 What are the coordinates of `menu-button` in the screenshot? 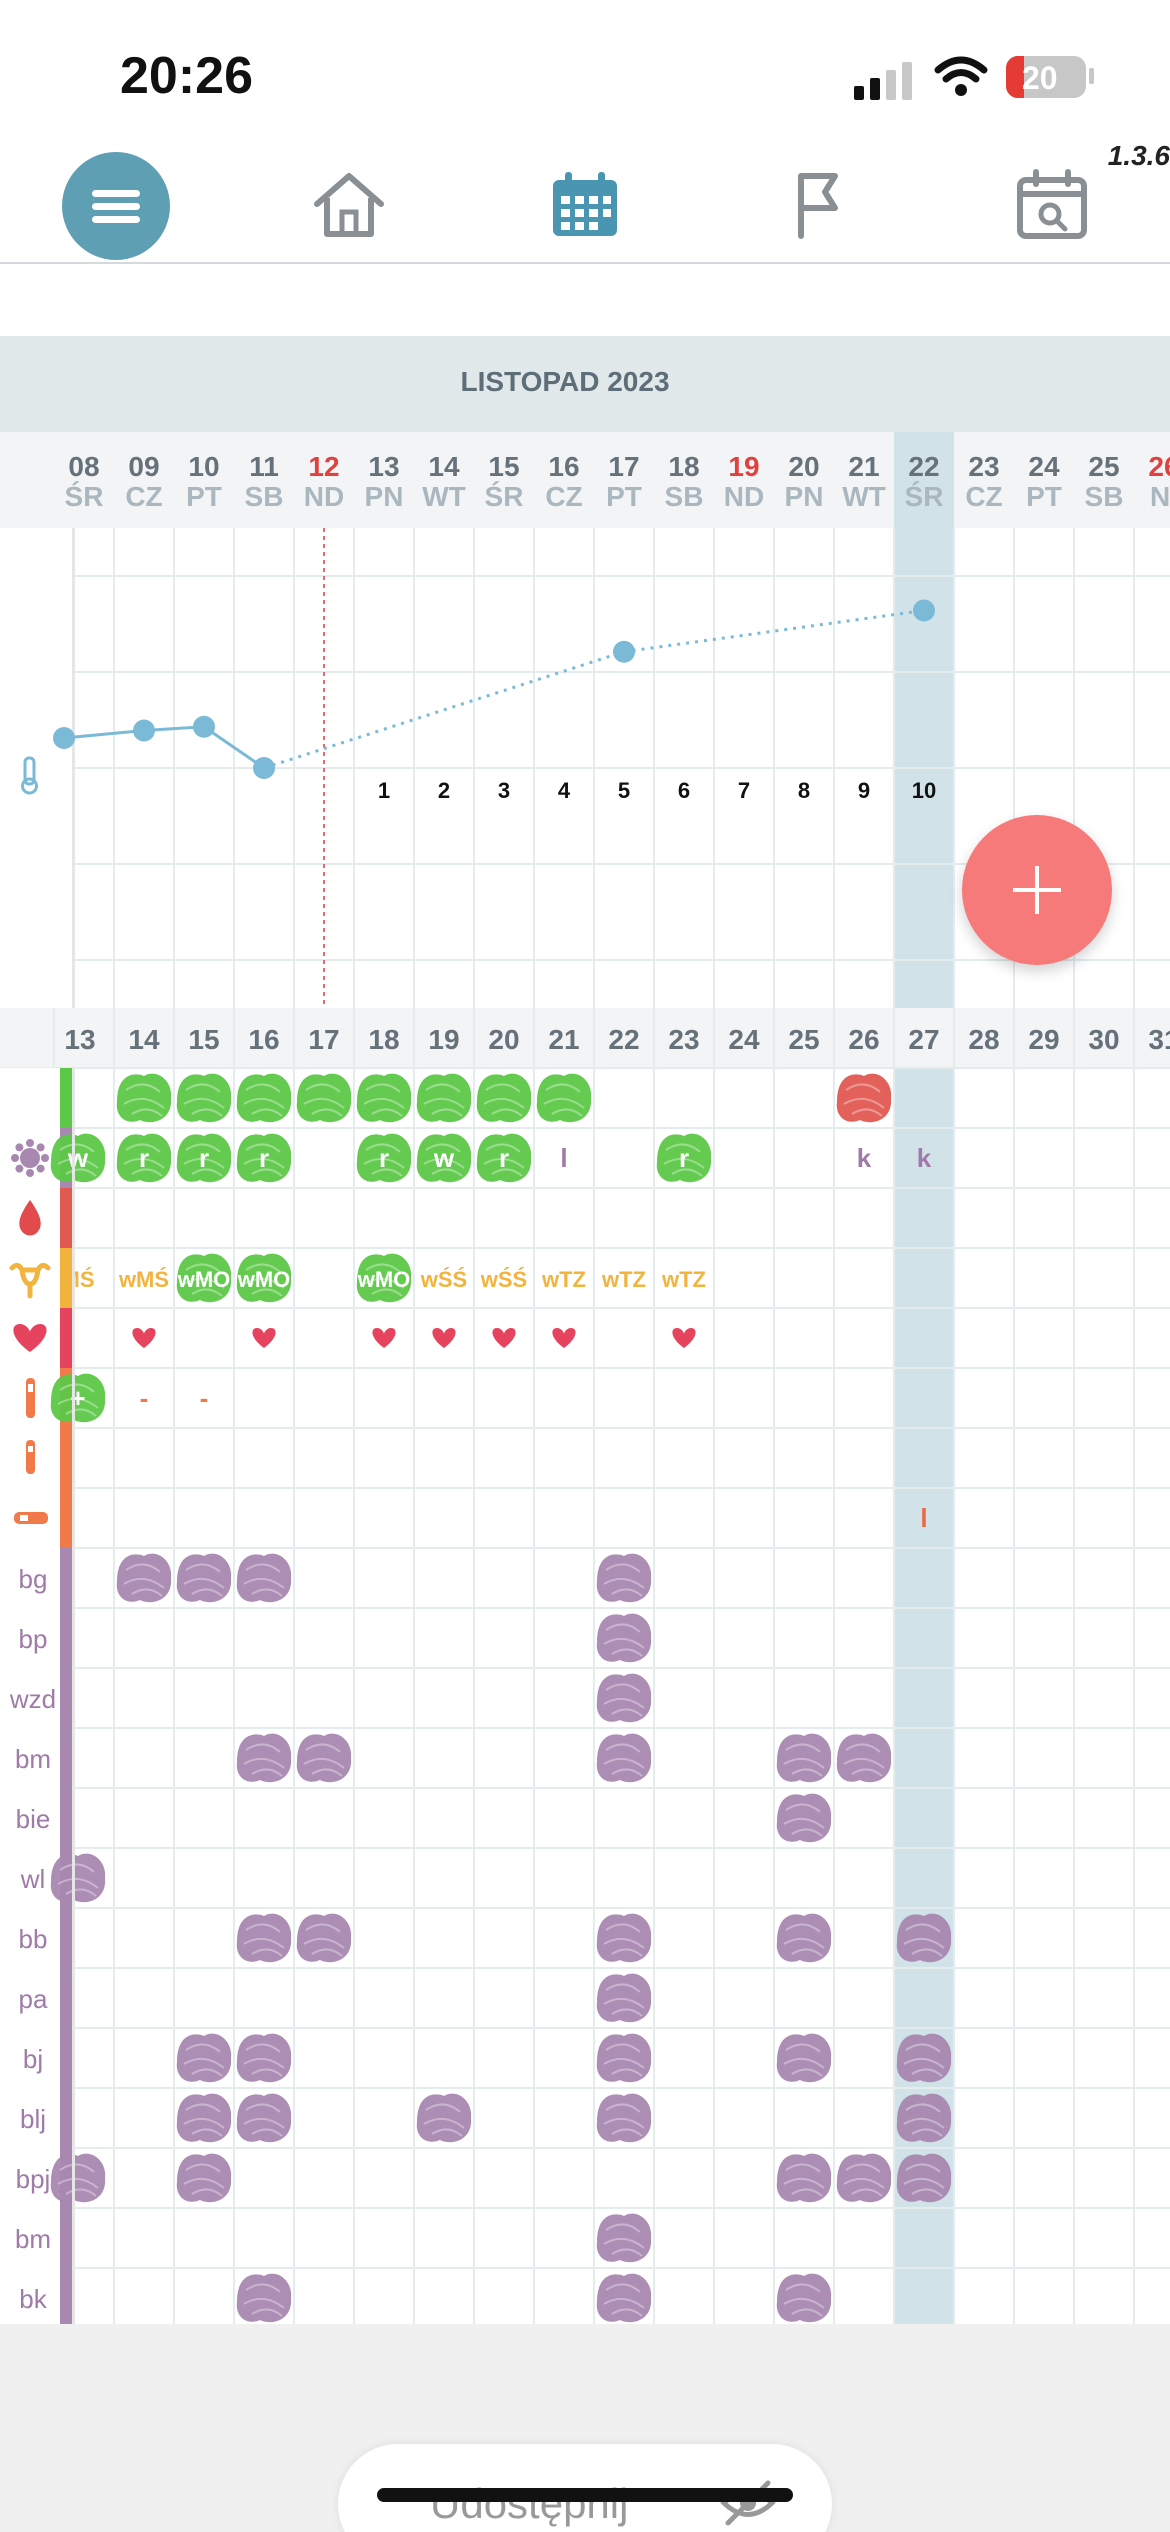 It's located at (116, 206).